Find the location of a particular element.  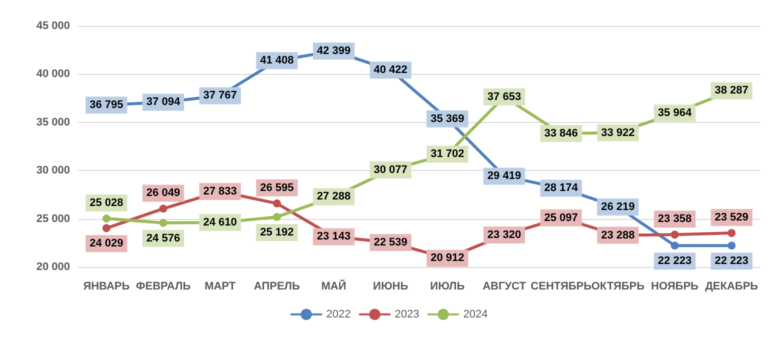

x-tick-label: ИЮНЬ is located at coordinates (390, 286).